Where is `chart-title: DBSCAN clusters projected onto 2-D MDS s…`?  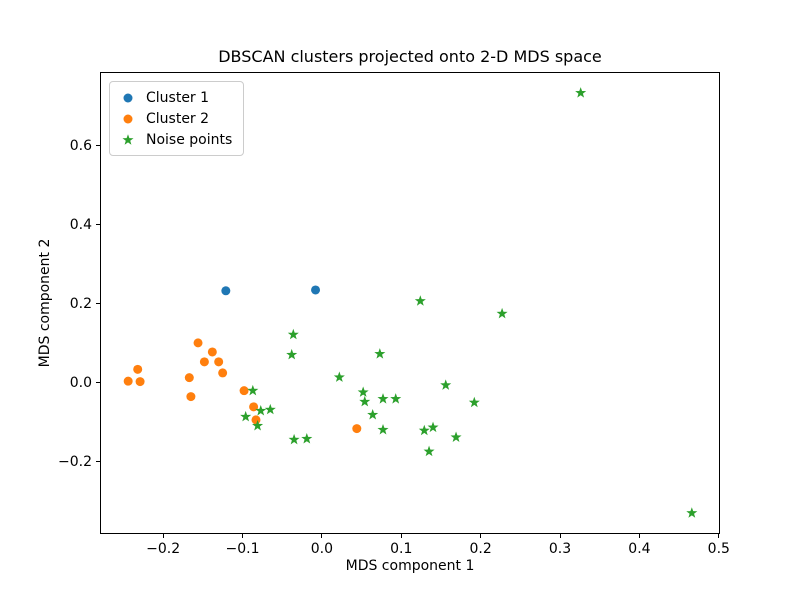
chart-title: DBSCAN clusters projected onto 2-D MDS s… is located at coordinates (410, 56).